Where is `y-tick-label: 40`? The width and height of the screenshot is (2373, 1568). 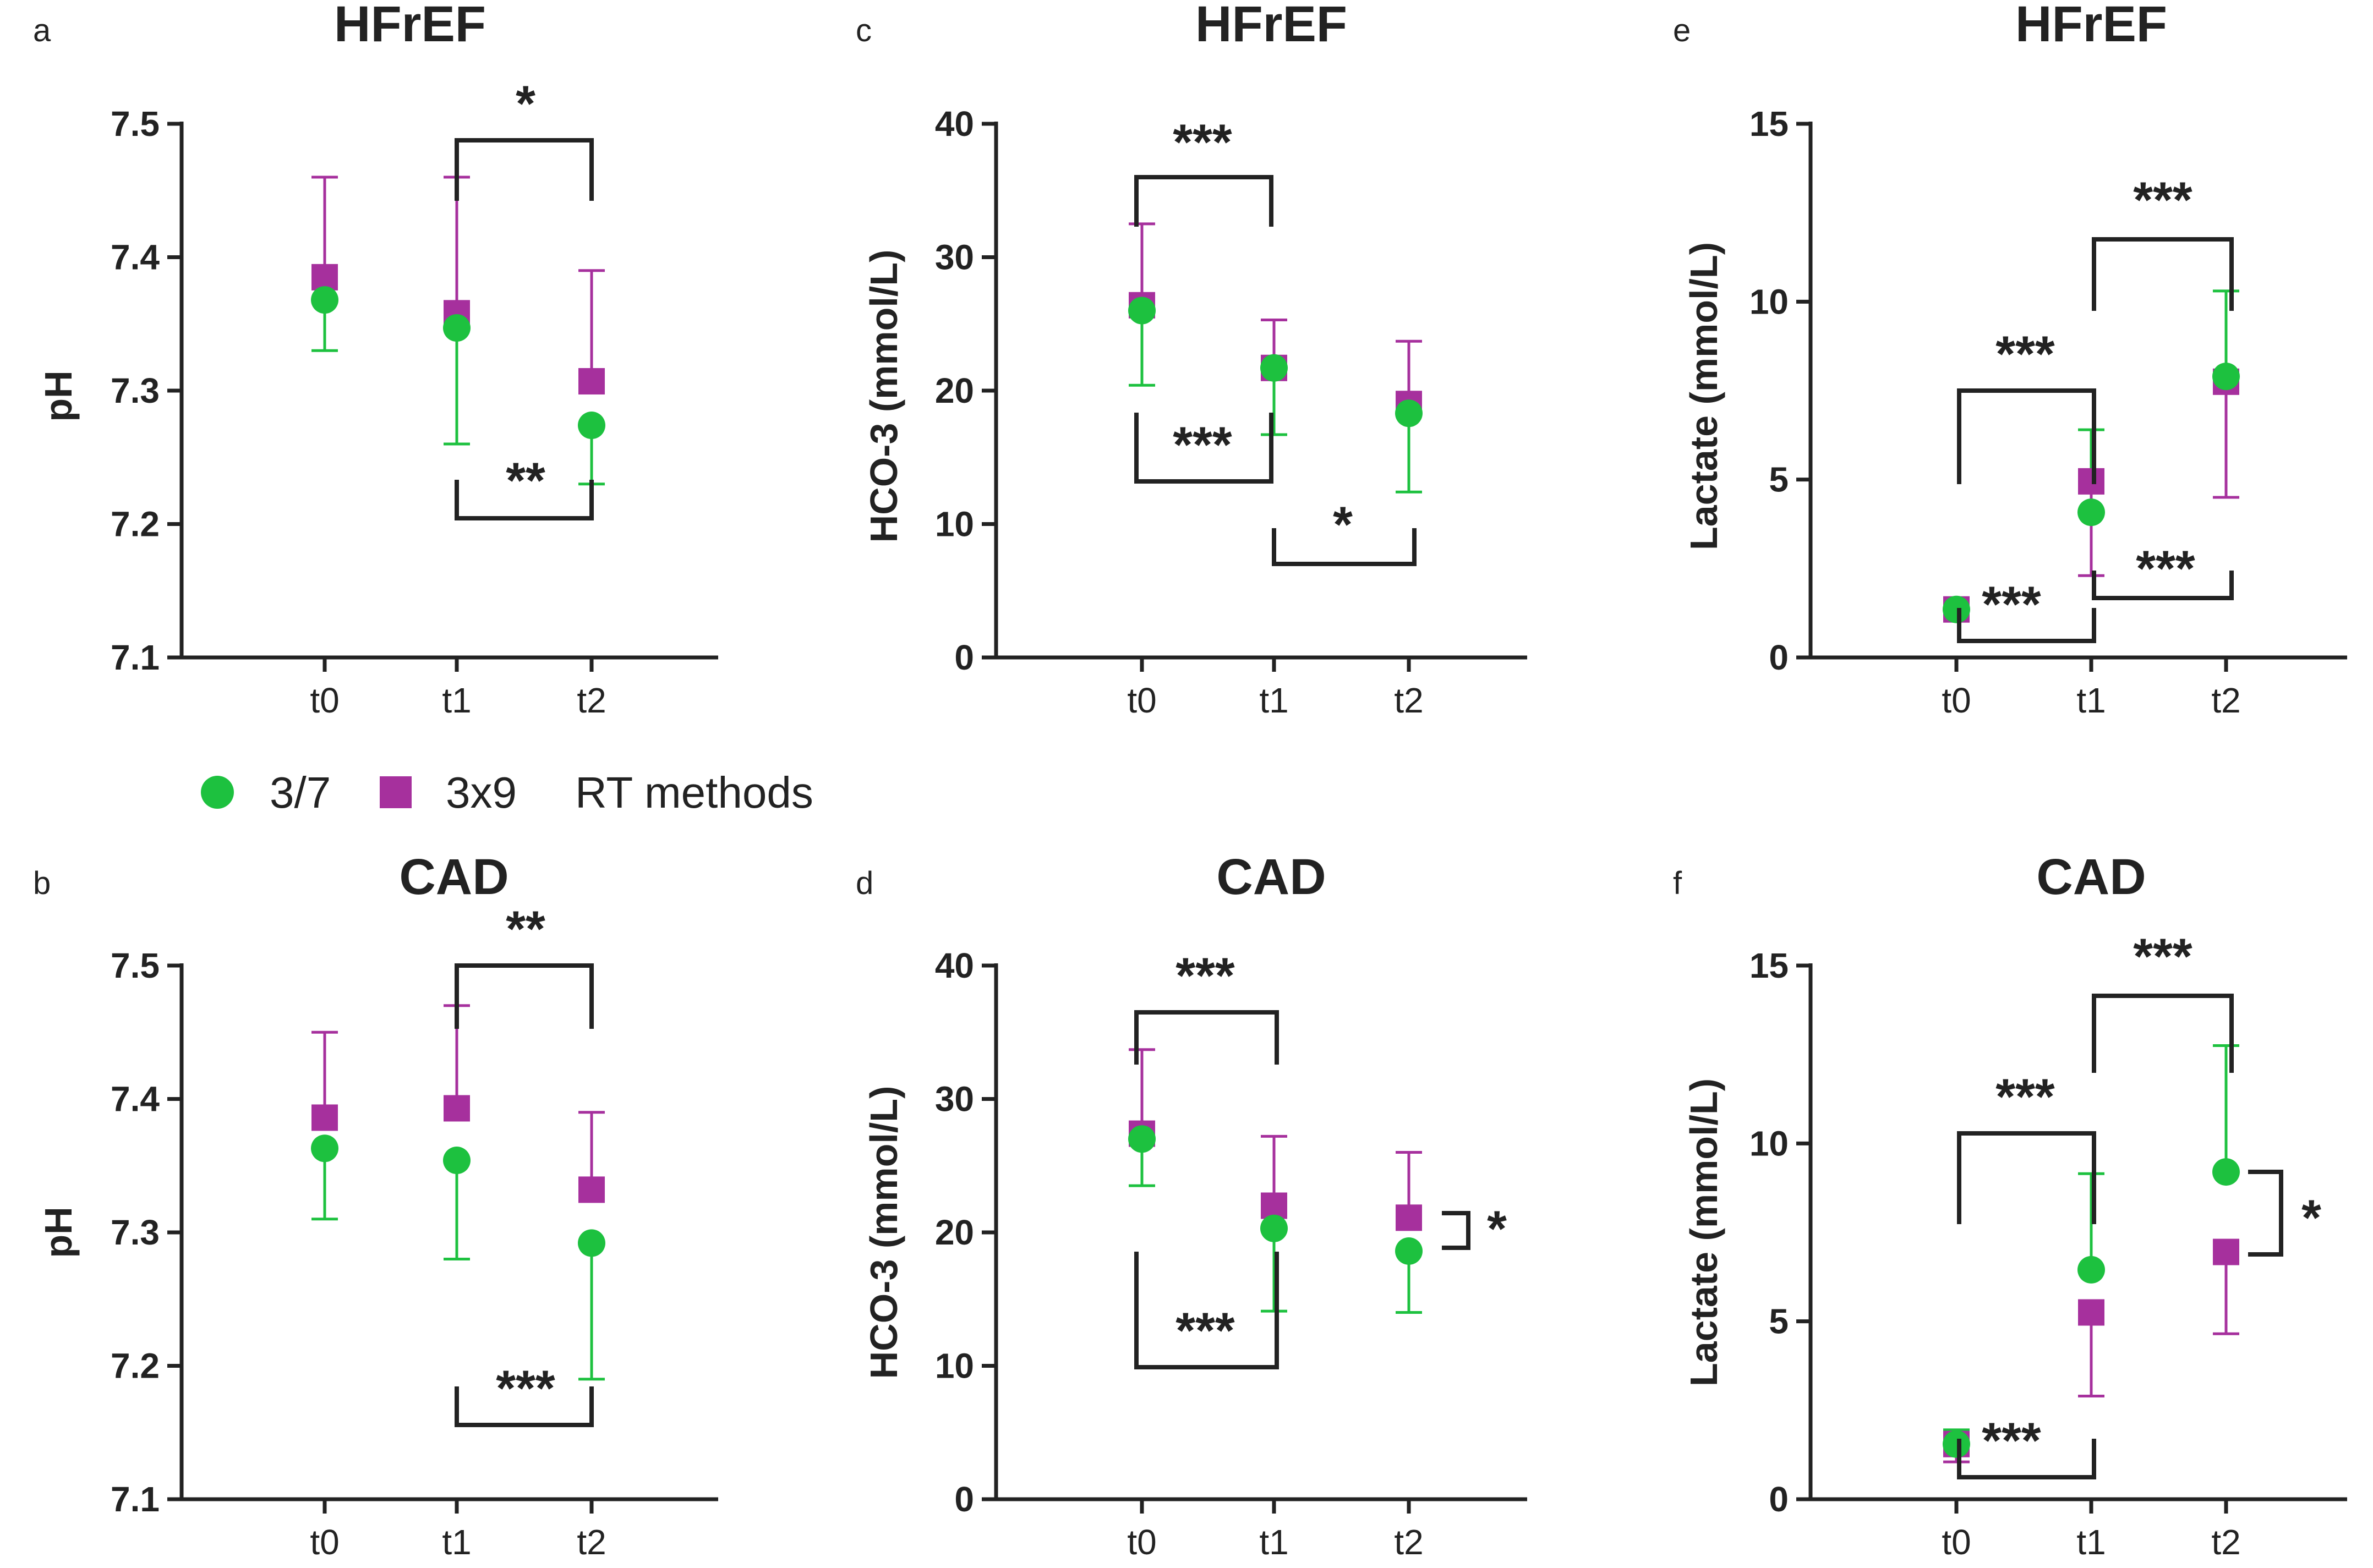 y-tick-label: 40 is located at coordinates (955, 124).